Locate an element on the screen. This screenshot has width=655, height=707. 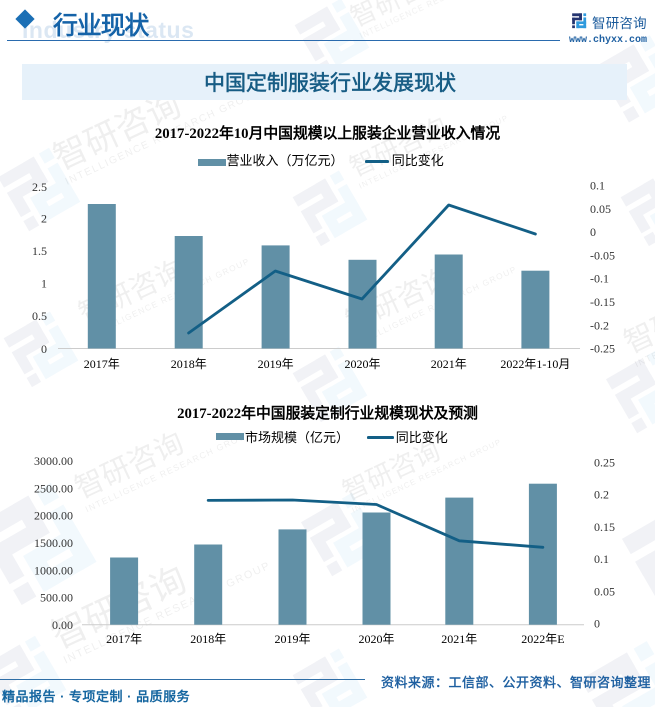
svg-text: 0.25 is located at coordinates (604, 462).